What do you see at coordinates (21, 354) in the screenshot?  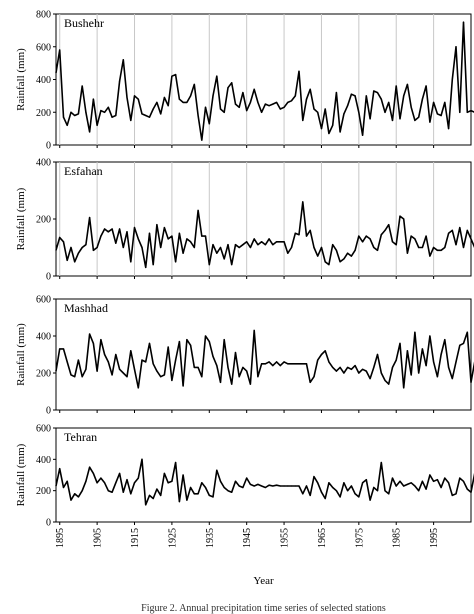 I see `y-axis-label: Rainfall (mm)` at bounding box center [21, 354].